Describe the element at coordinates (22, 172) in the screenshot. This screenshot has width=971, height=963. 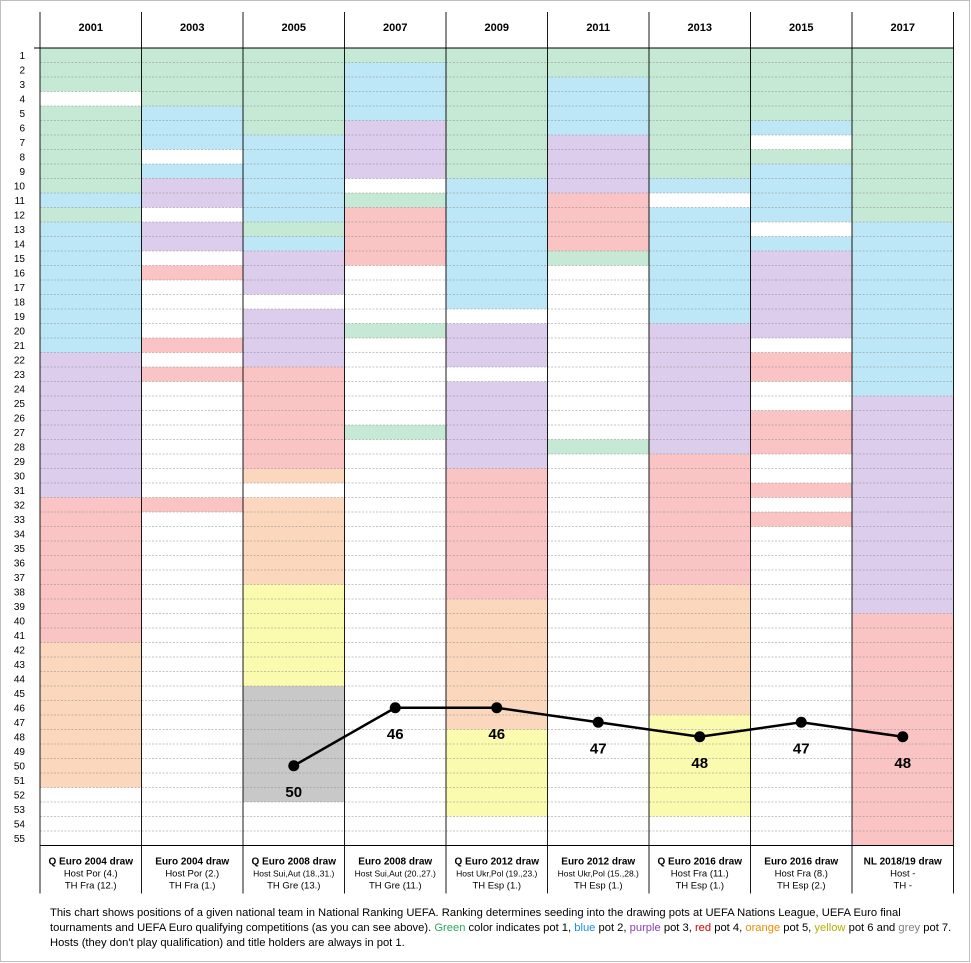
I see `row-number-label: 9` at that location.